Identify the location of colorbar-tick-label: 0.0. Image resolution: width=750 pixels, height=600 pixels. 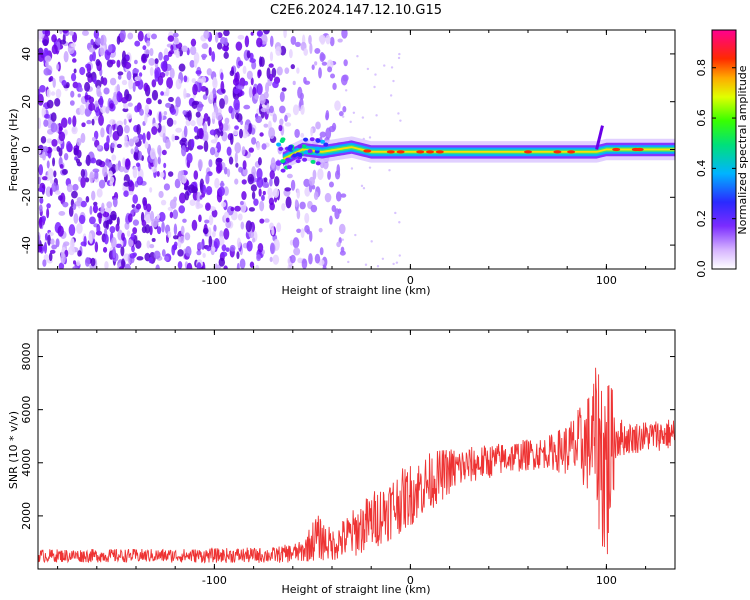
(701, 269).